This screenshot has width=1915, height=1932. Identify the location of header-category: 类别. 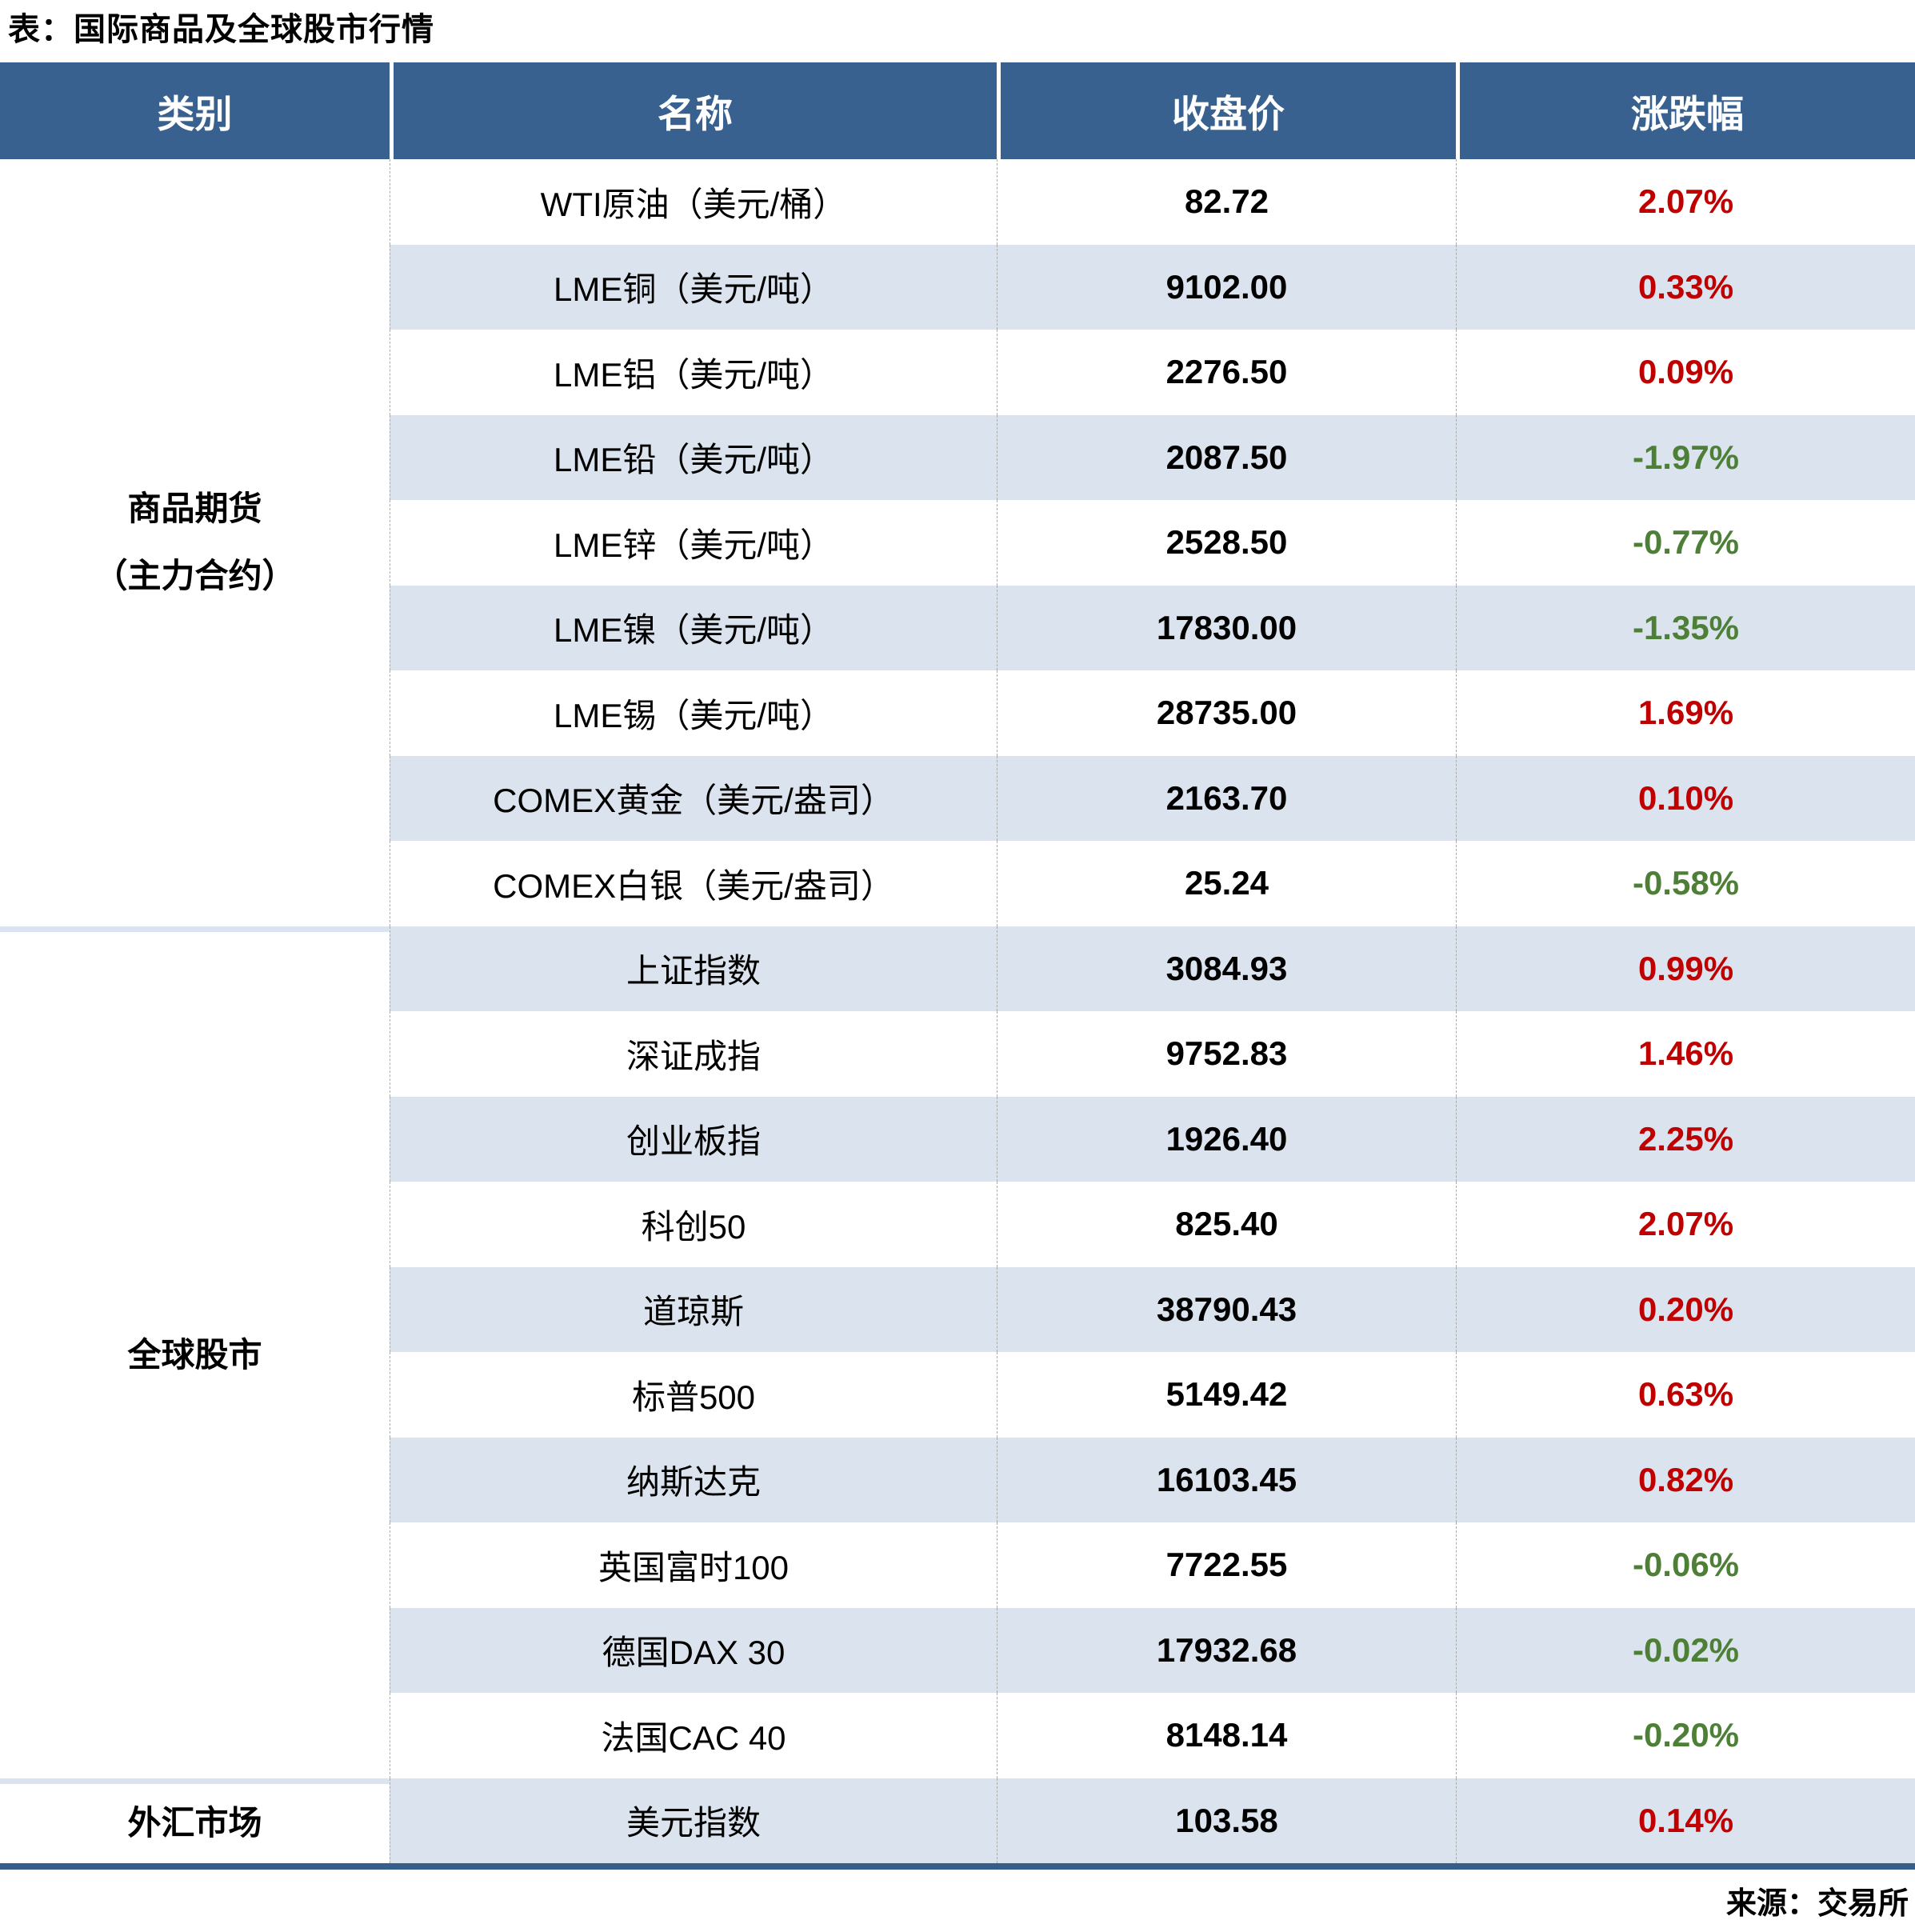
(195, 110).